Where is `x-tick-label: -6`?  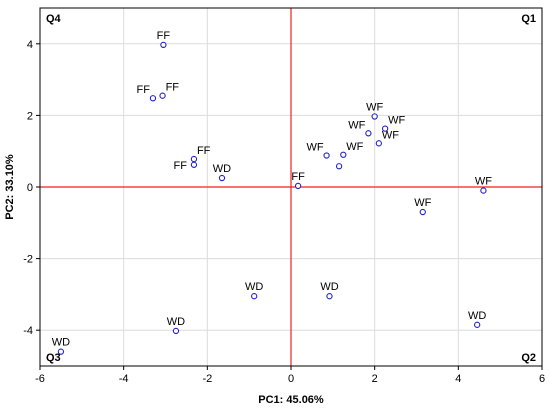
x-tick-label: -6 is located at coordinates (40, 379).